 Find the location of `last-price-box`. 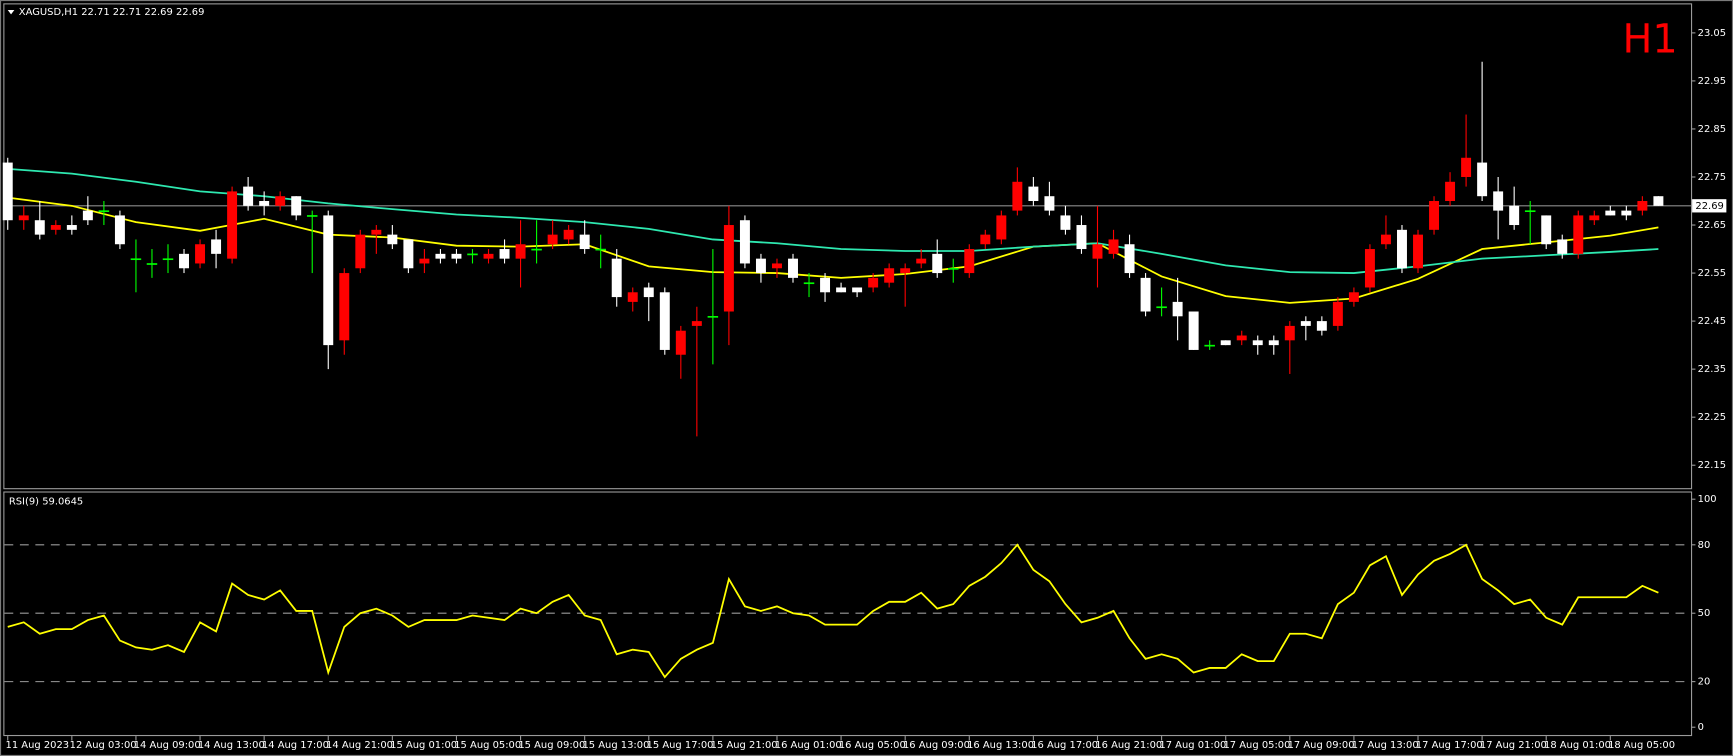

last-price-box is located at coordinates (1709, 206).